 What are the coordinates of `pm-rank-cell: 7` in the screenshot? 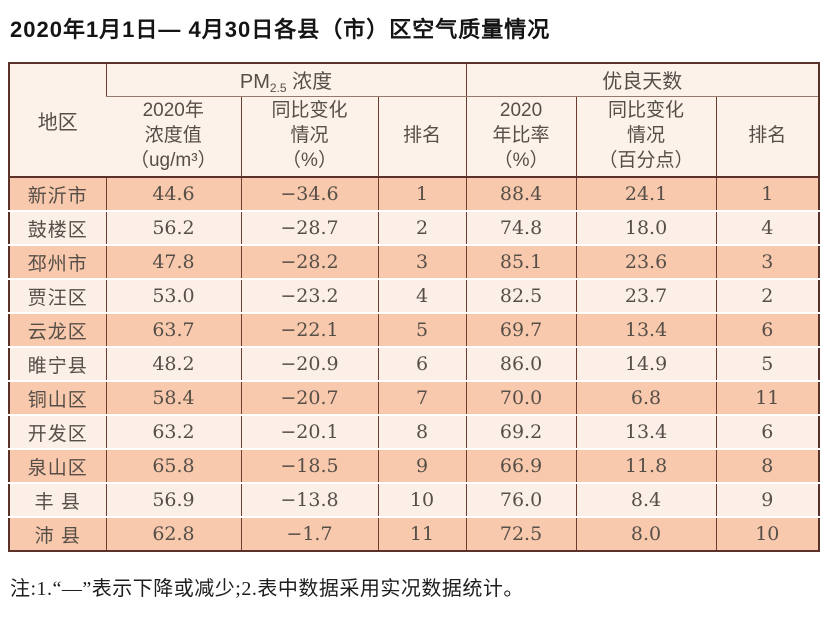 It's located at (422, 398).